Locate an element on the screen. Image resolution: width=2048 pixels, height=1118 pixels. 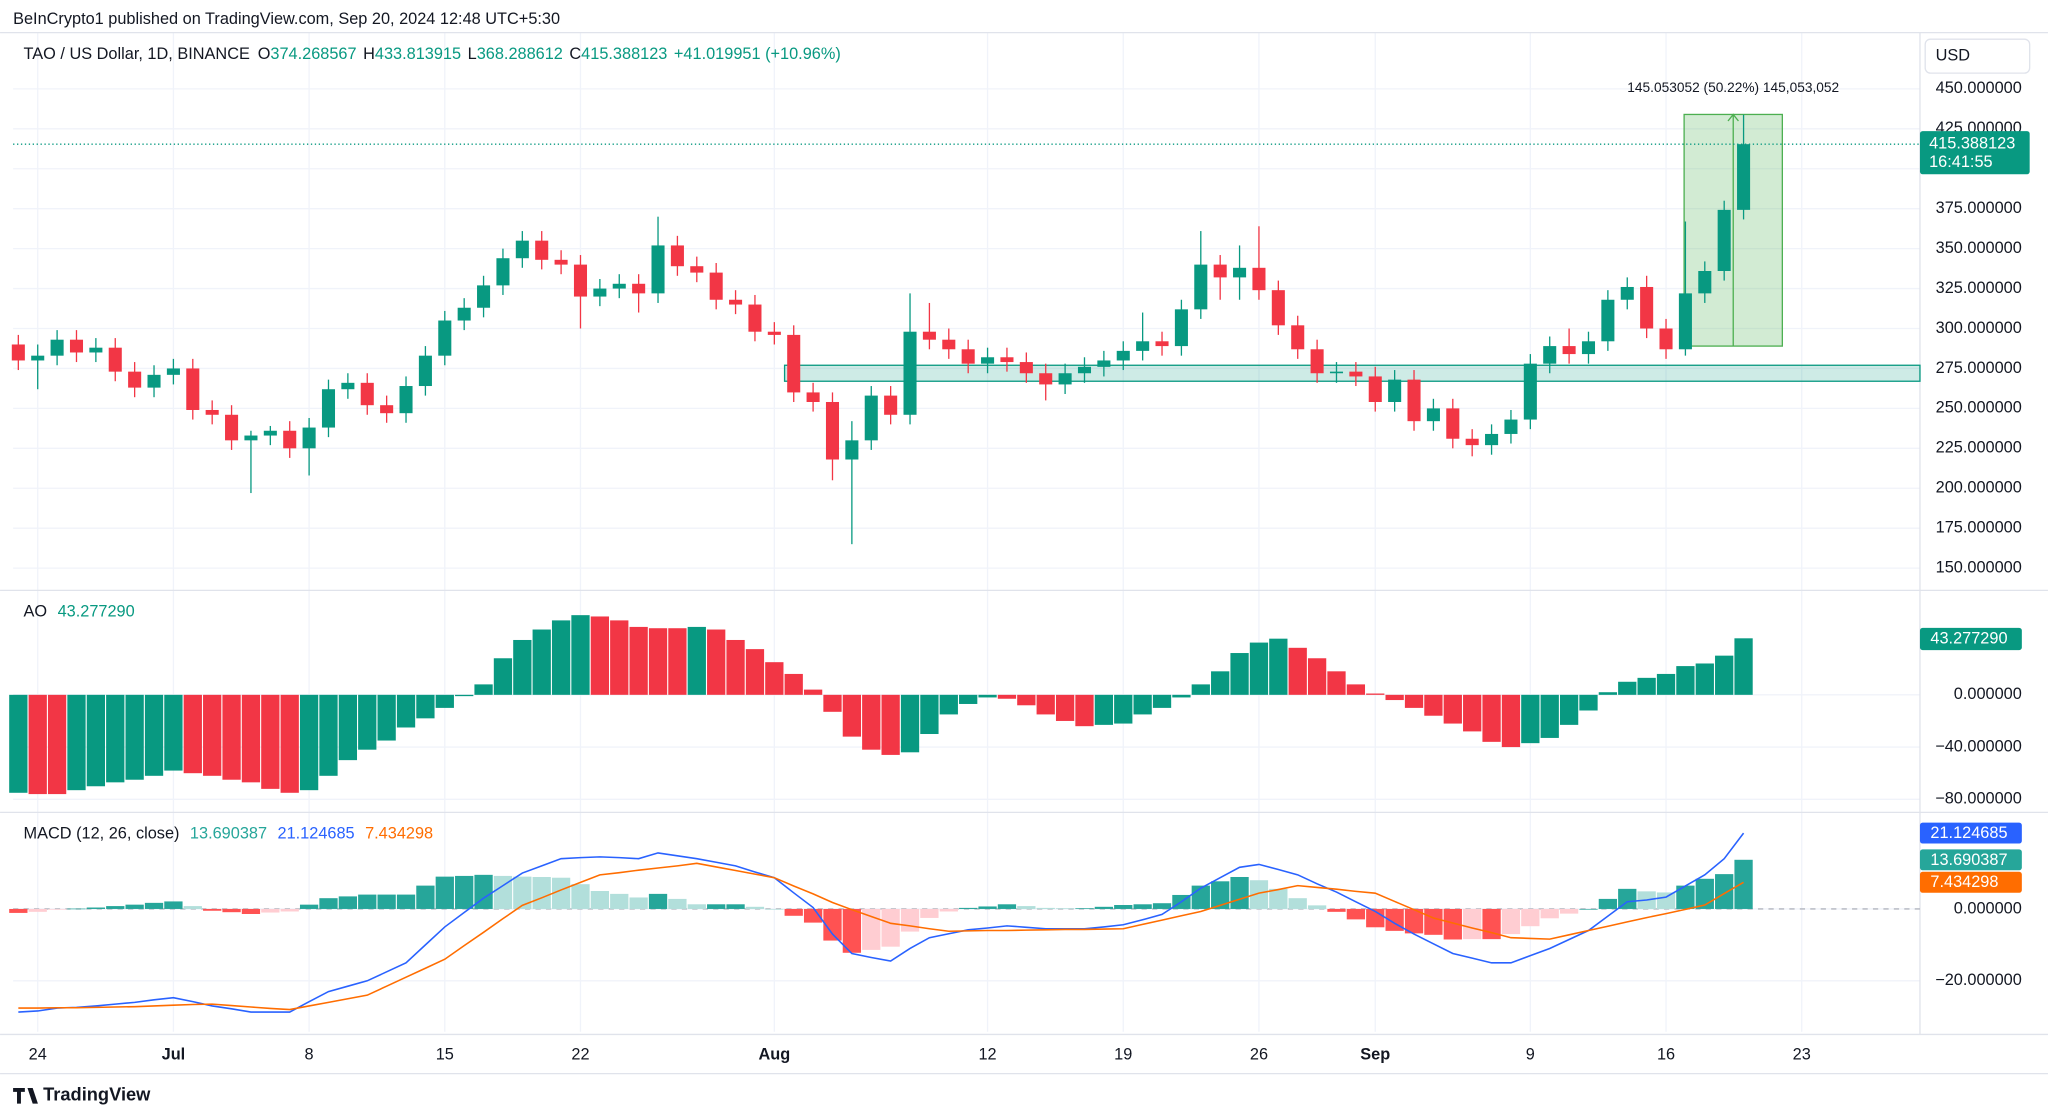
legend-value: 13.690387 is located at coordinates (228, 834).